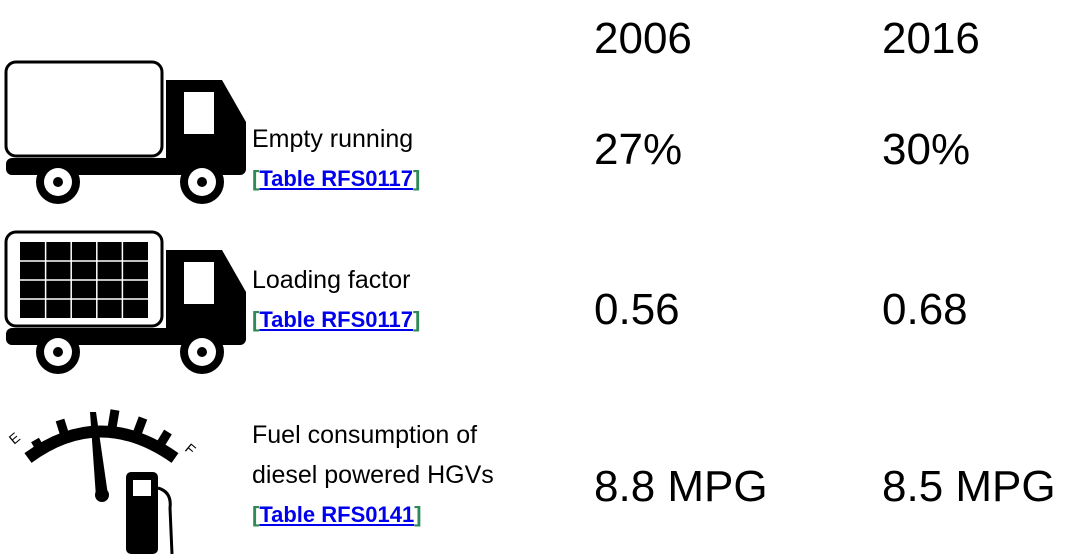  I want to click on truck-loaded, so click(125, 302).